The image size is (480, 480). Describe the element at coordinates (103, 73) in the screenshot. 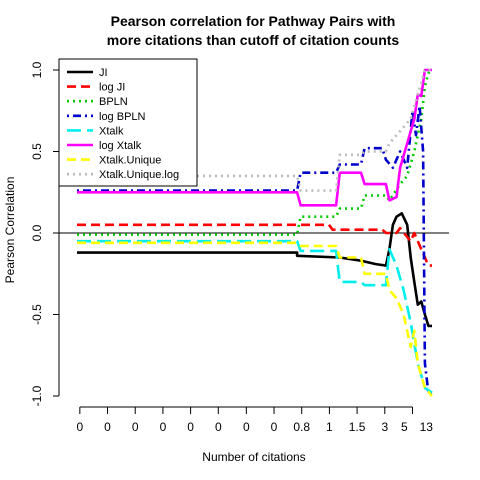

I see `legend-label: JI` at that location.